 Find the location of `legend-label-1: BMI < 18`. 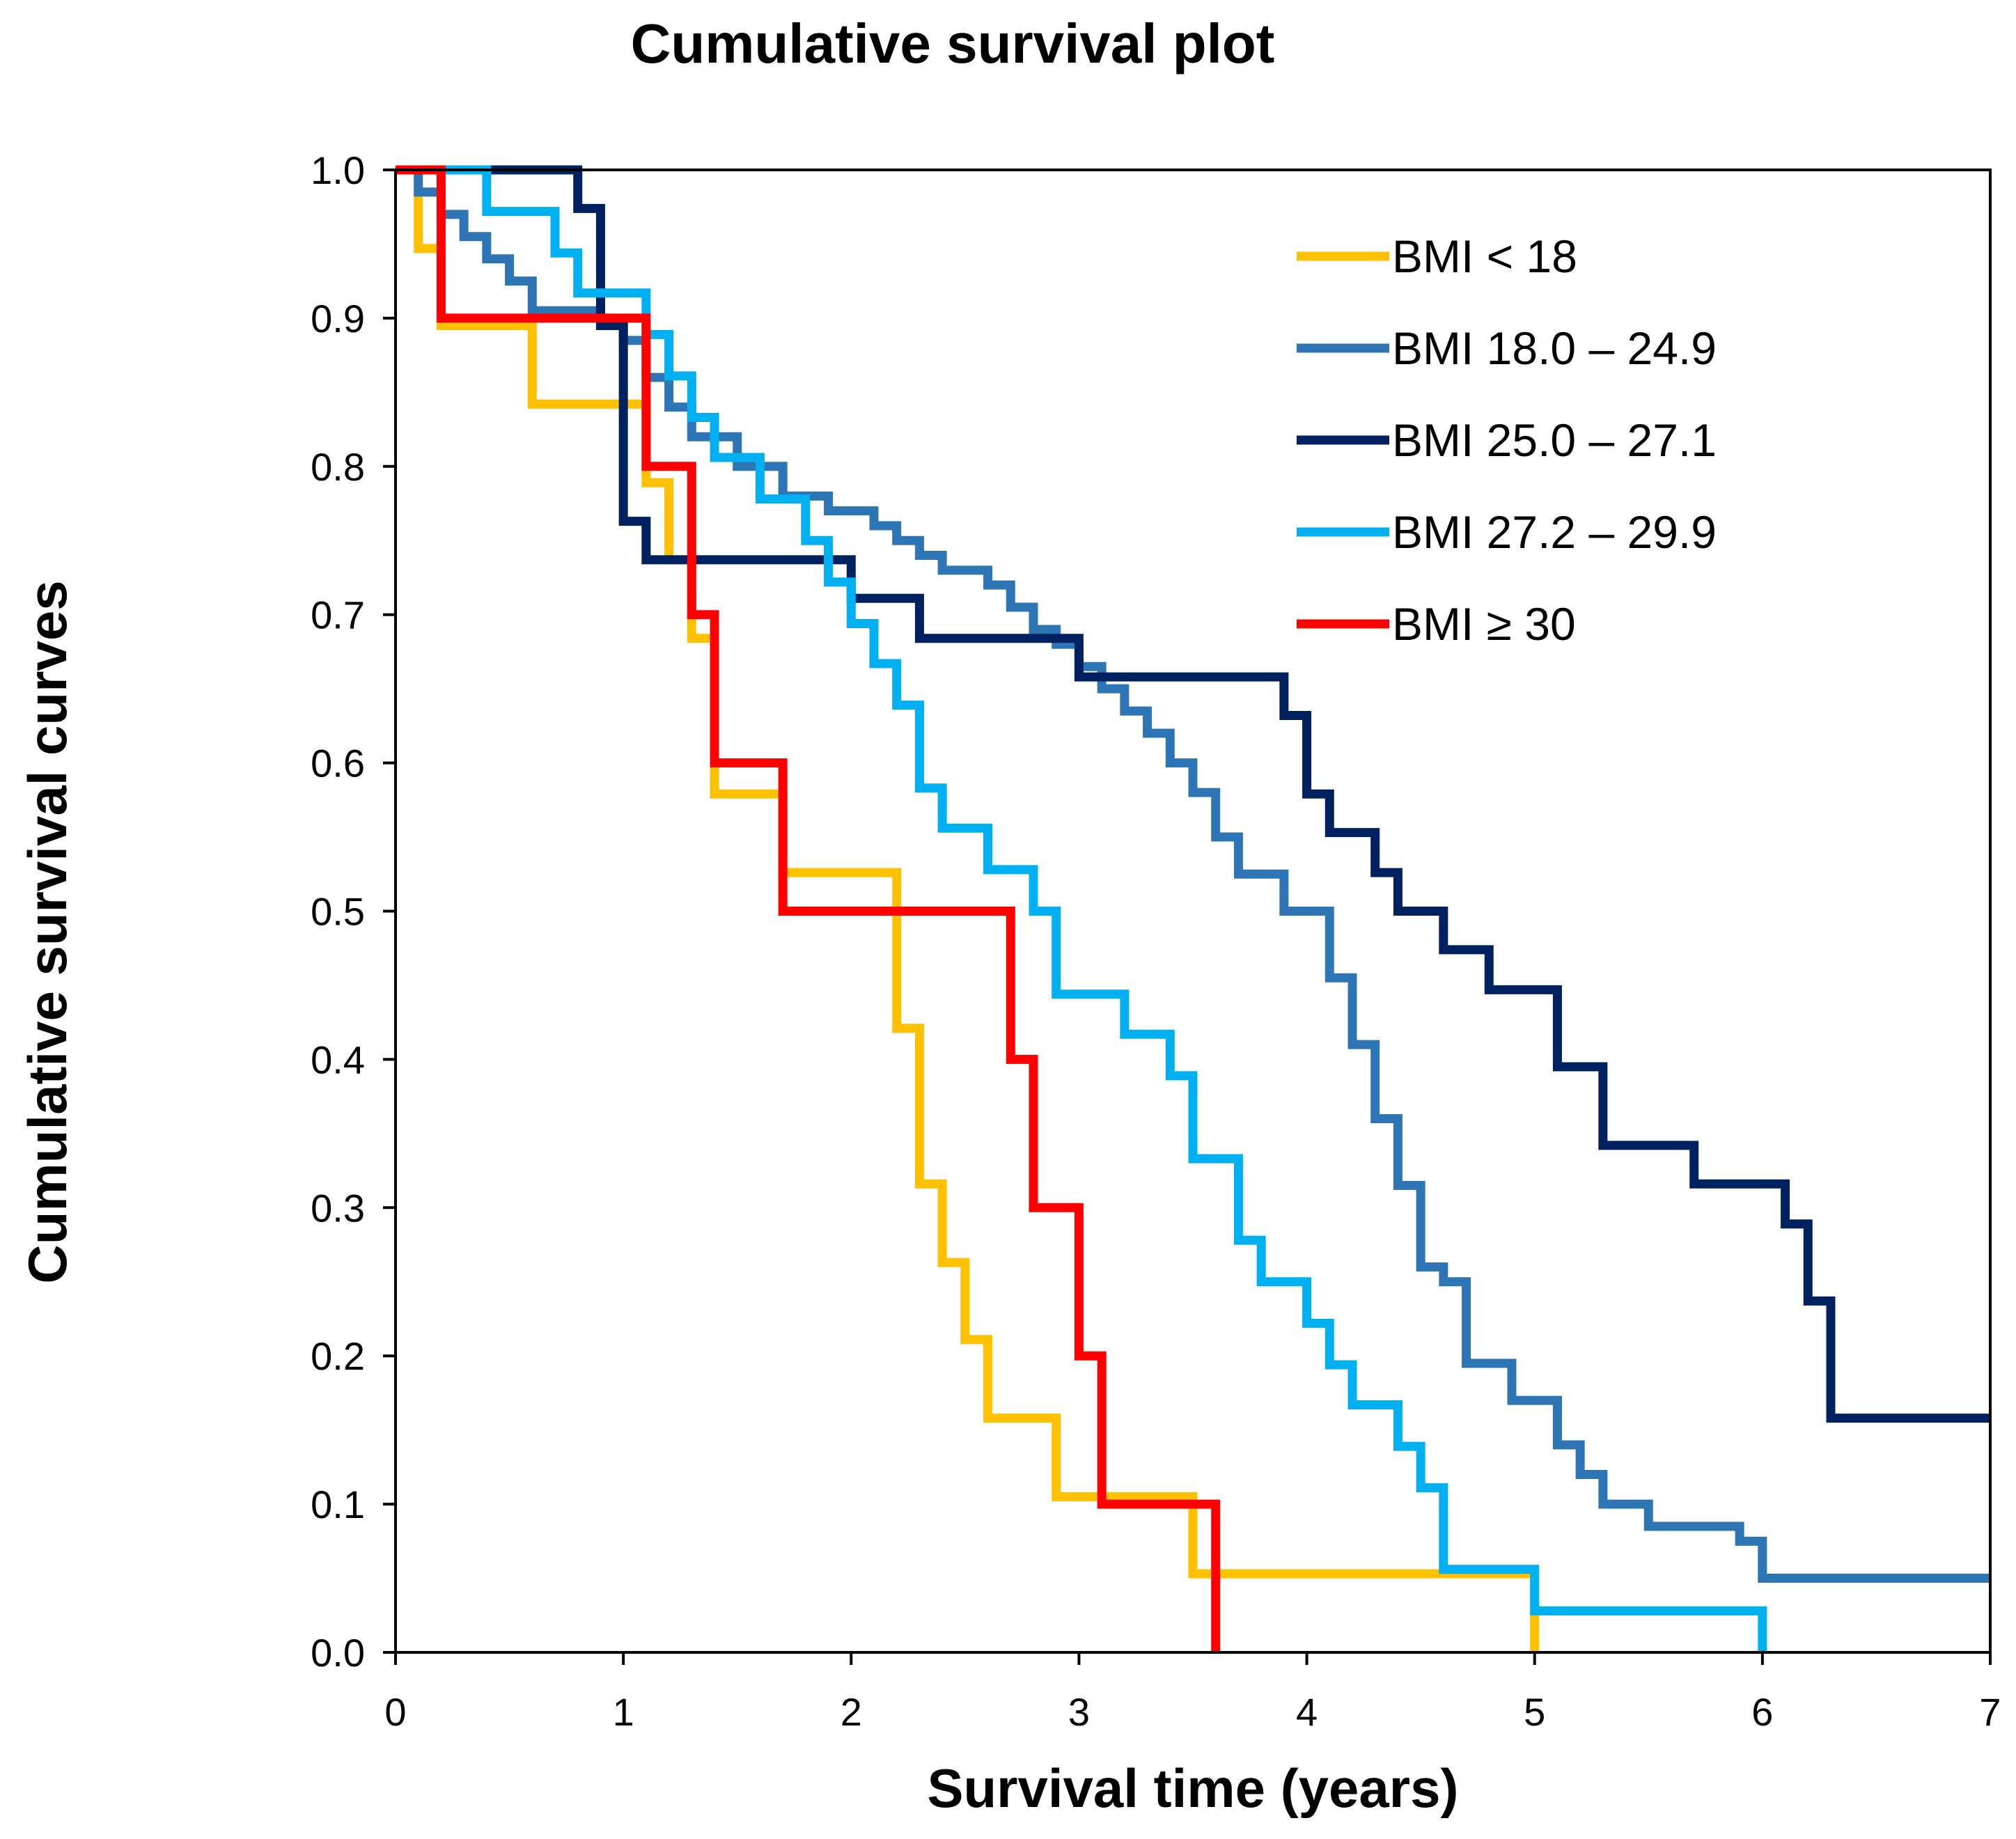

legend-label-1: BMI < 18 is located at coordinates (1484, 256).